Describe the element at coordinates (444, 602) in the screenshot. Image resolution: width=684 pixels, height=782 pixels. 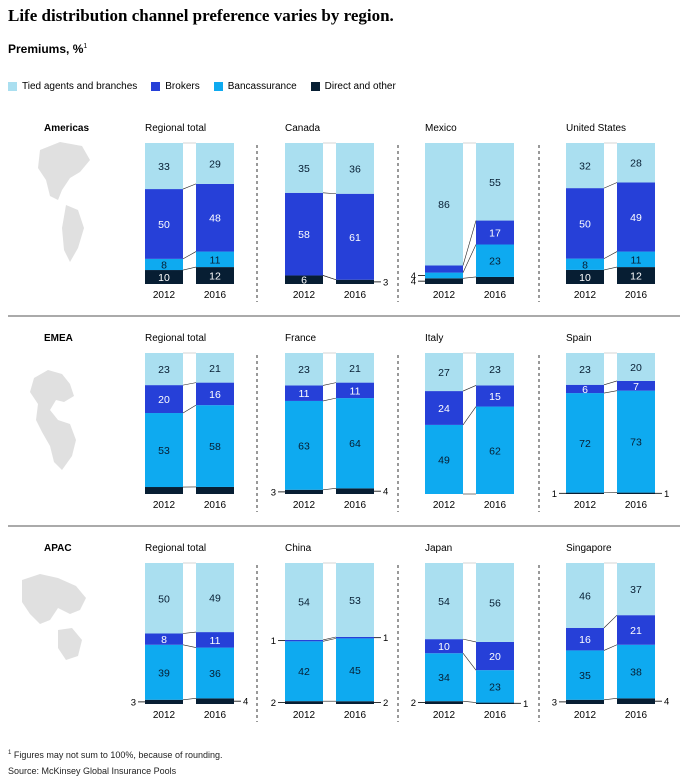
I see `data-label: 54` at that location.